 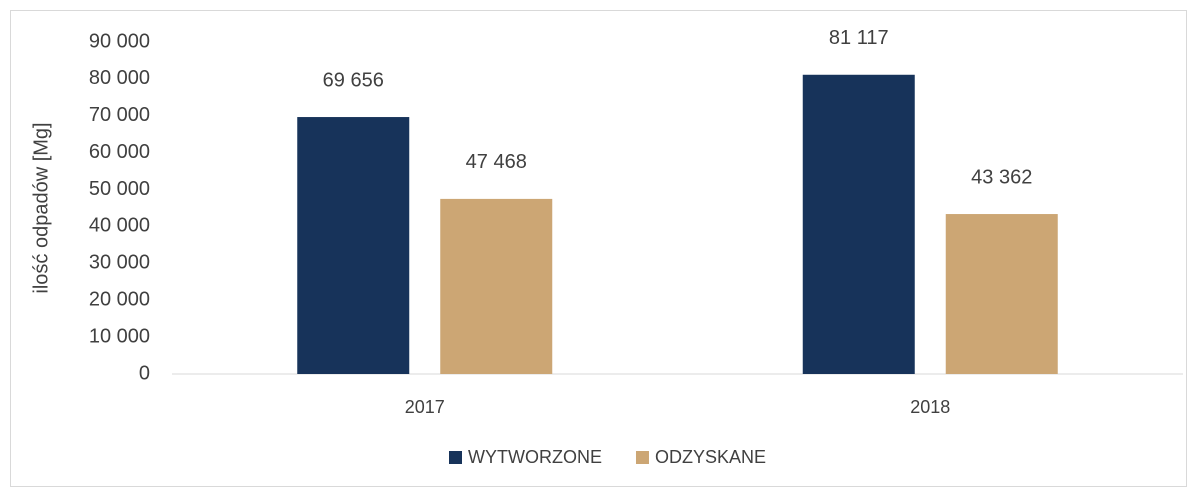 I want to click on value-label: 47 468, so click(x=496, y=162).